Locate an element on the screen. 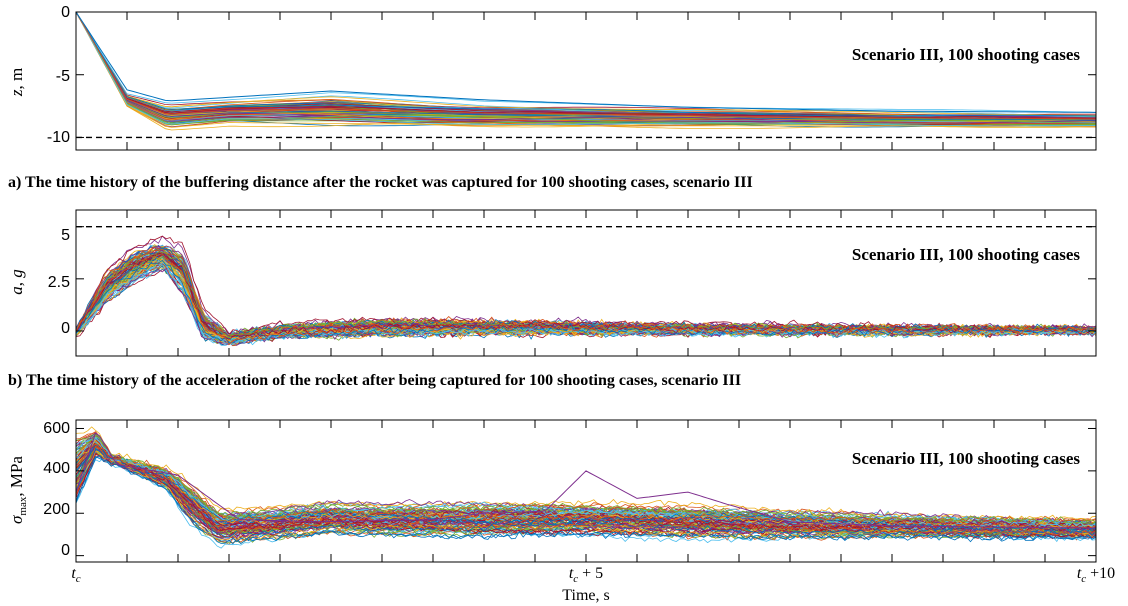 The height and width of the screenshot is (606, 1128). panel-c-xtick-label-1: tc + 5 is located at coordinates (586, 575).